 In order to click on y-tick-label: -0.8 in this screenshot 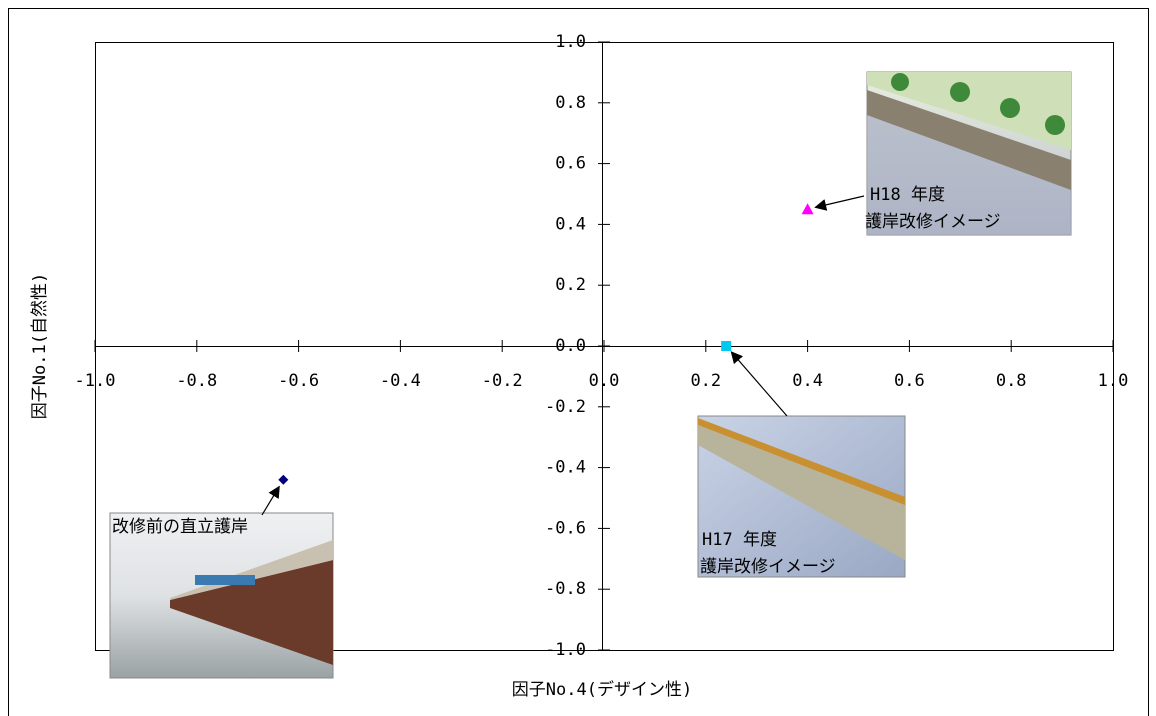, I will do `click(565, 589)`.